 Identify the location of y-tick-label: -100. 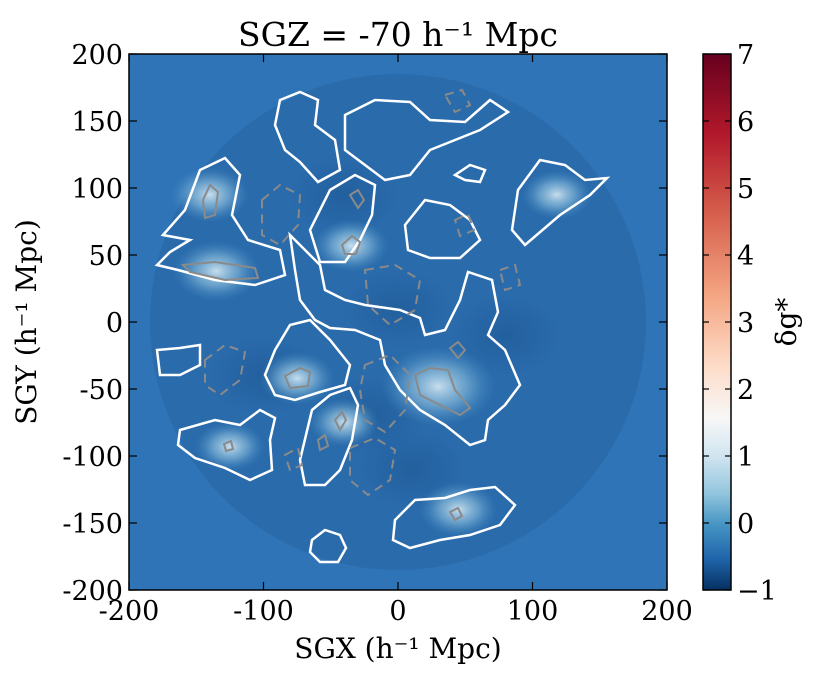
(92, 457).